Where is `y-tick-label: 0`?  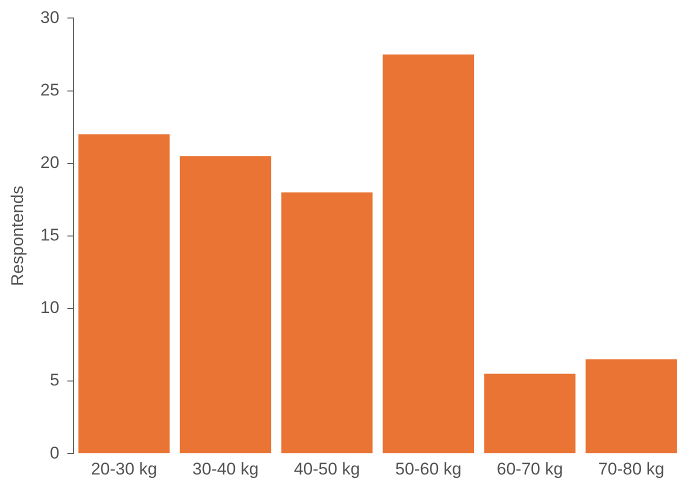 y-tick-label: 0 is located at coordinates (55, 452).